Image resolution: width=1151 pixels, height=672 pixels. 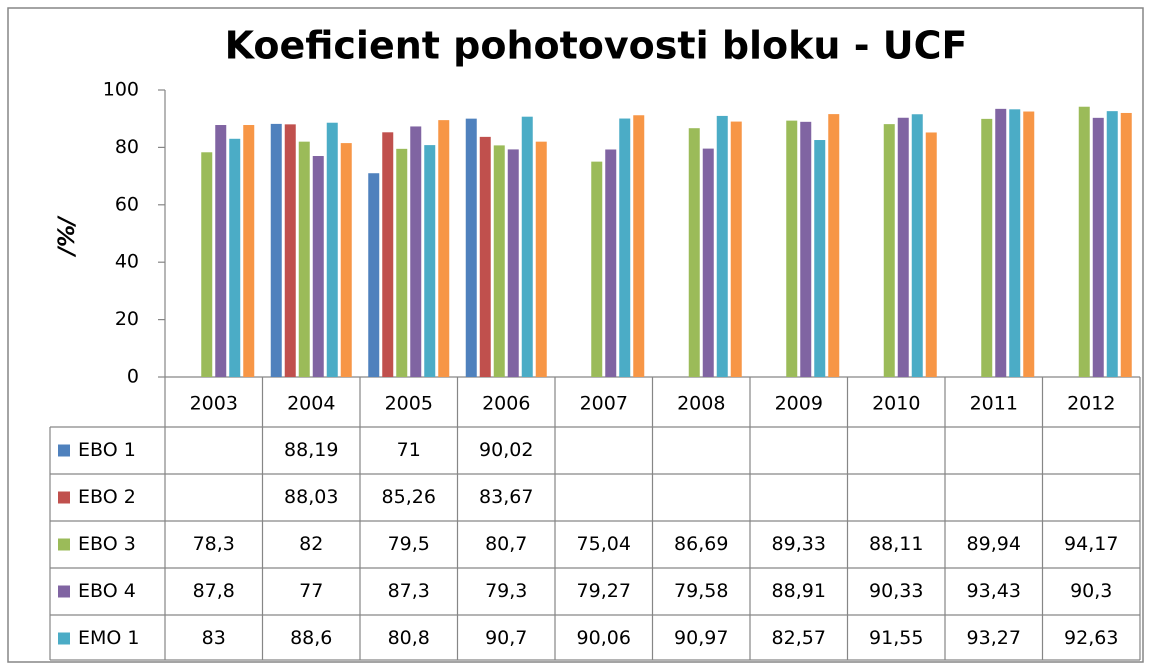 What do you see at coordinates (596, 46) in the screenshot?
I see `chart-title: Koeficient pohotovosti bloku - UCF` at bounding box center [596, 46].